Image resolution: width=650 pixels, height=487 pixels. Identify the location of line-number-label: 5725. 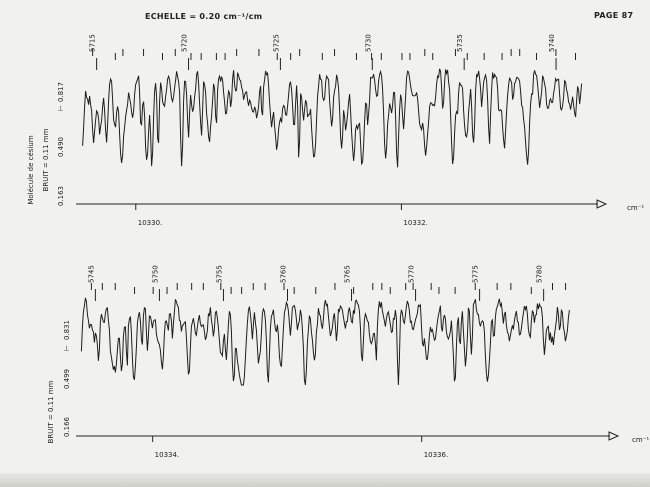
(276, 43).